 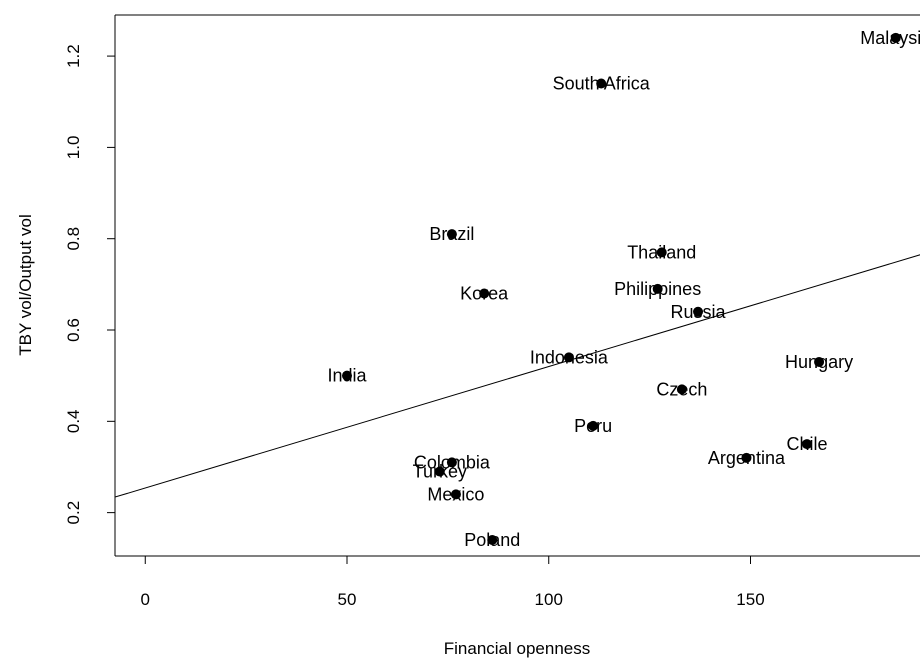 I want to click on data-point-label: Thailand, so click(x=661, y=252).